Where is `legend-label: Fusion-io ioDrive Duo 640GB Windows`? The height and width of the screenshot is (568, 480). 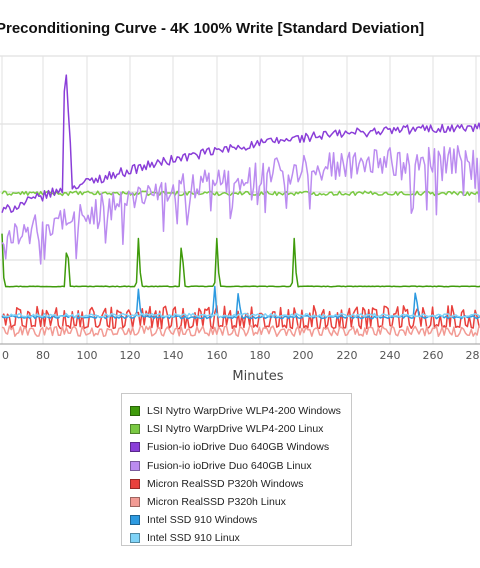
legend-label: Fusion-io ioDrive Duo 640GB Windows is located at coordinates (238, 447).